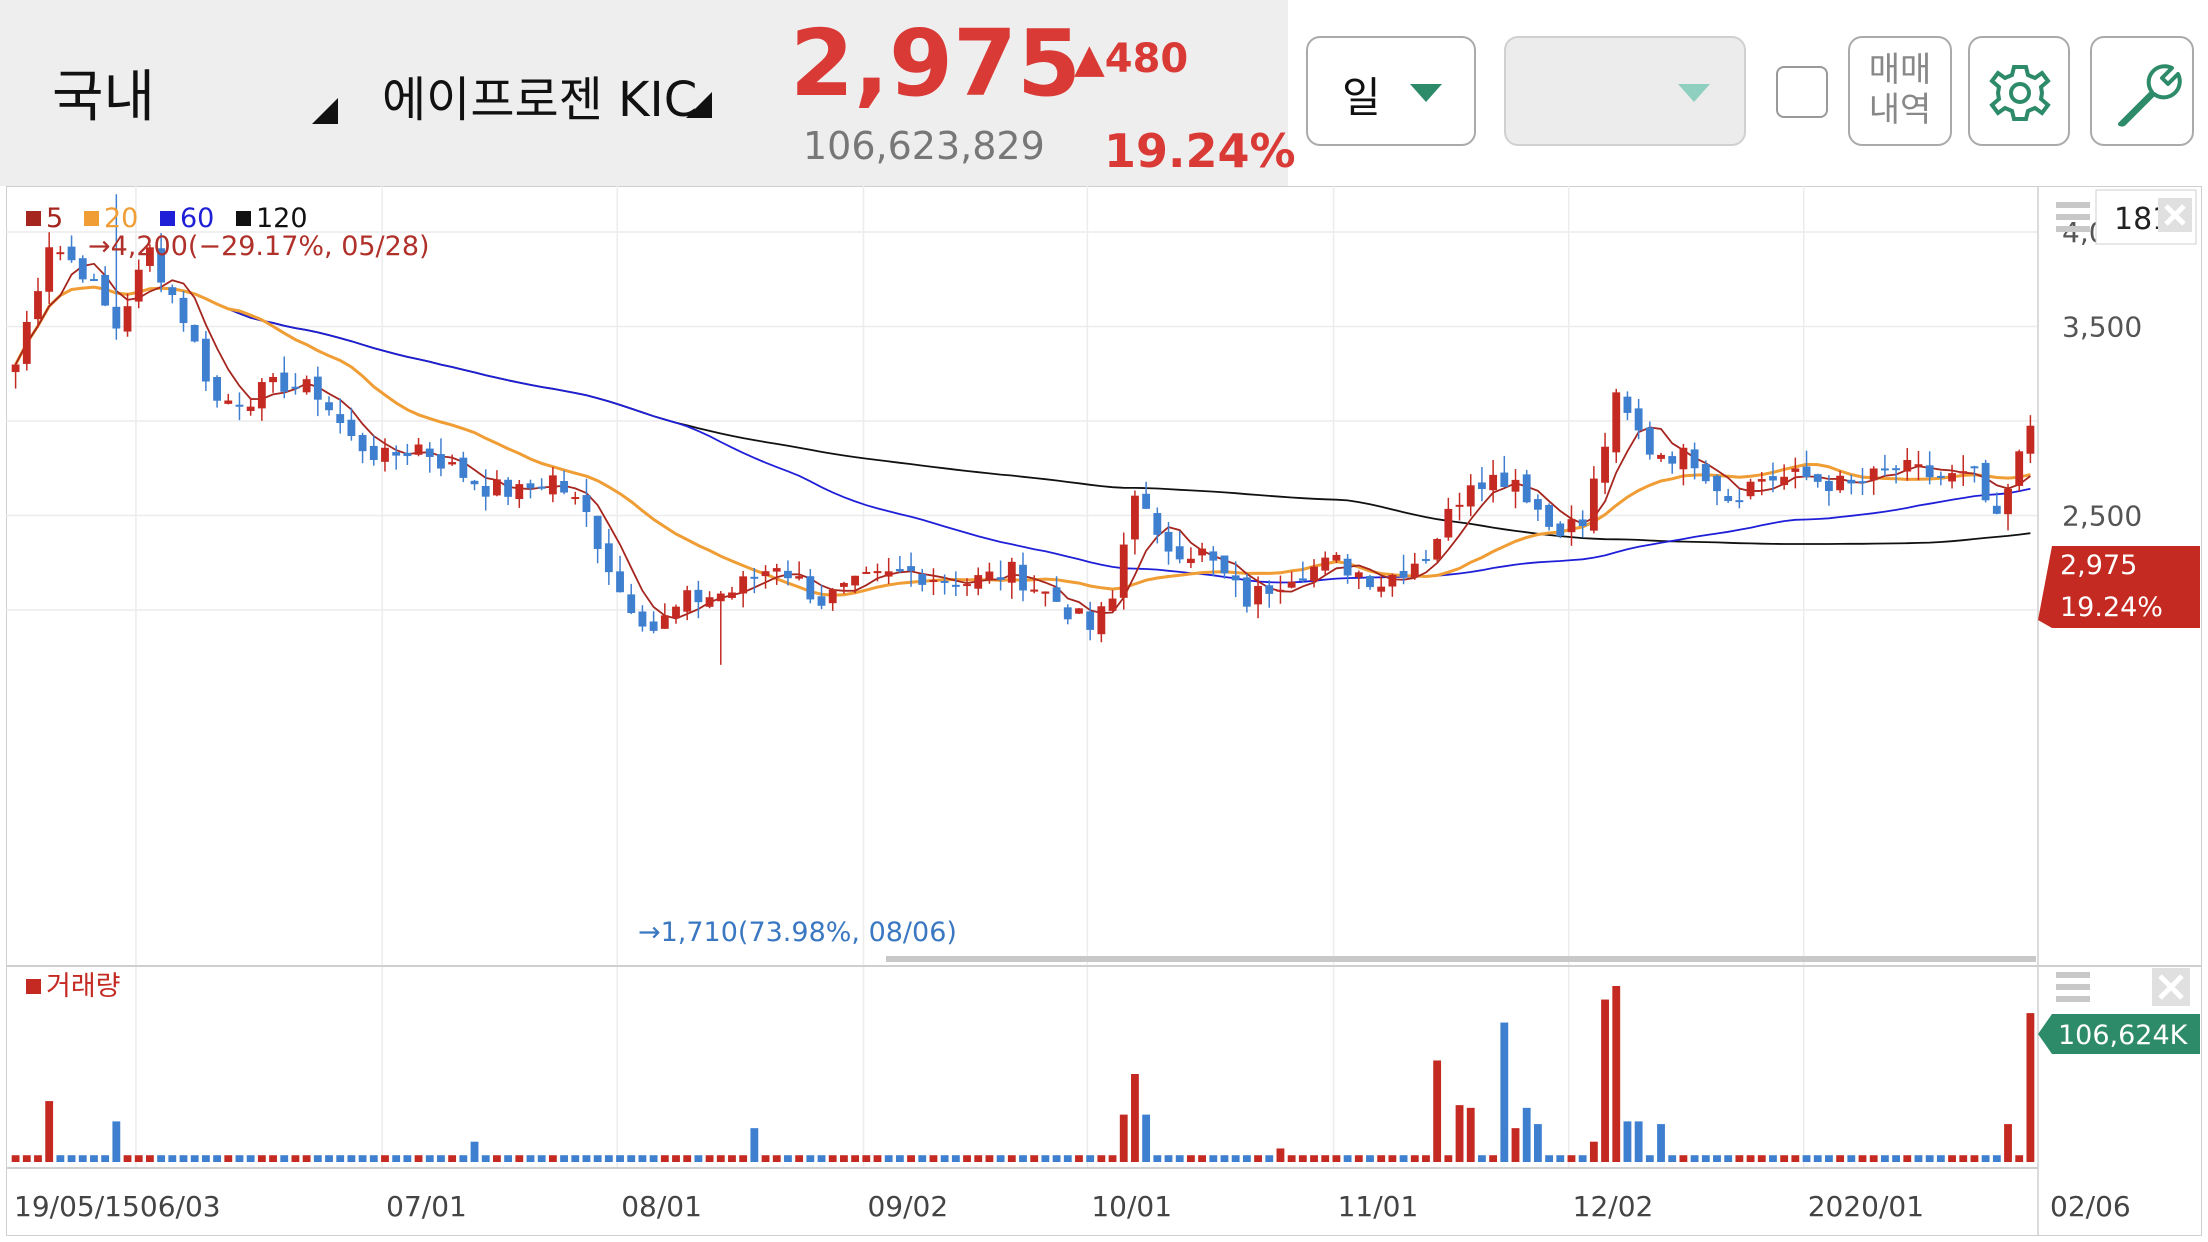 This screenshot has height=1242, width=2208. I want to click on price-change: ▲480, so click(1131, 59).